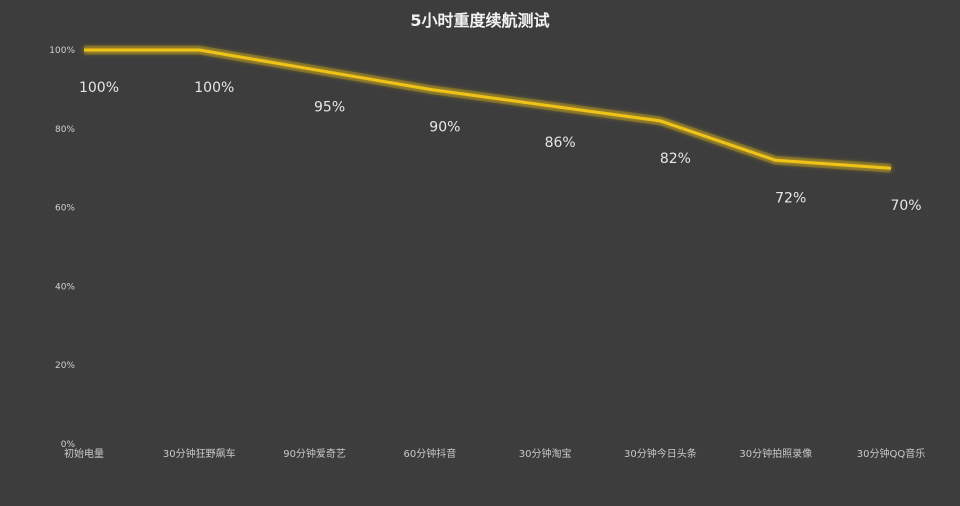 The image size is (960, 506). What do you see at coordinates (775, 453) in the screenshot?
I see `x-tick-label: 30分钟拍照录像` at bounding box center [775, 453].